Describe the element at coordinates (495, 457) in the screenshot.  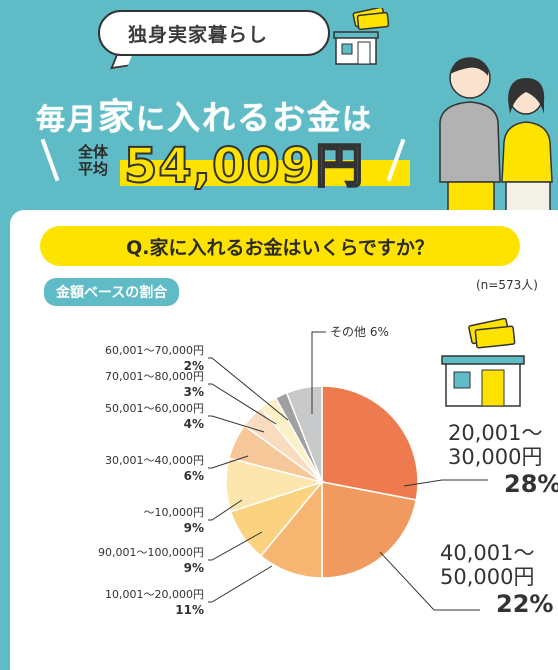
I see `slice-label: 30,000円` at that location.